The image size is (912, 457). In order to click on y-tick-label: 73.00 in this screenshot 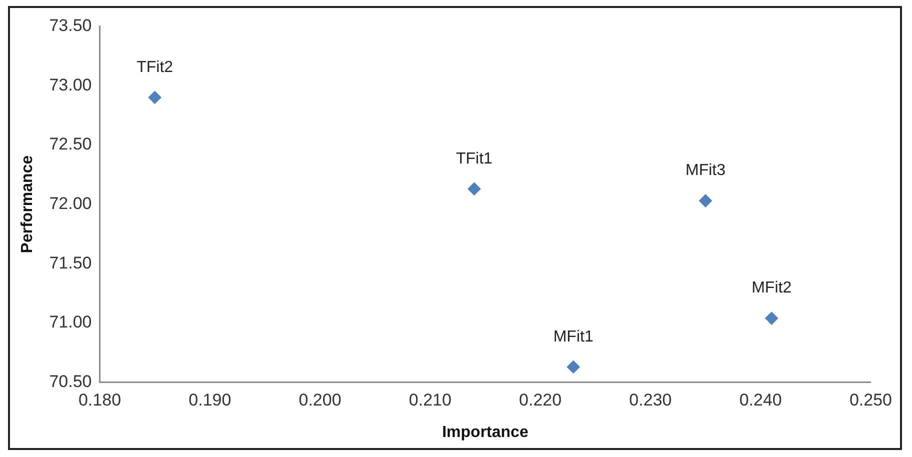, I will do `click(70, 84)`.